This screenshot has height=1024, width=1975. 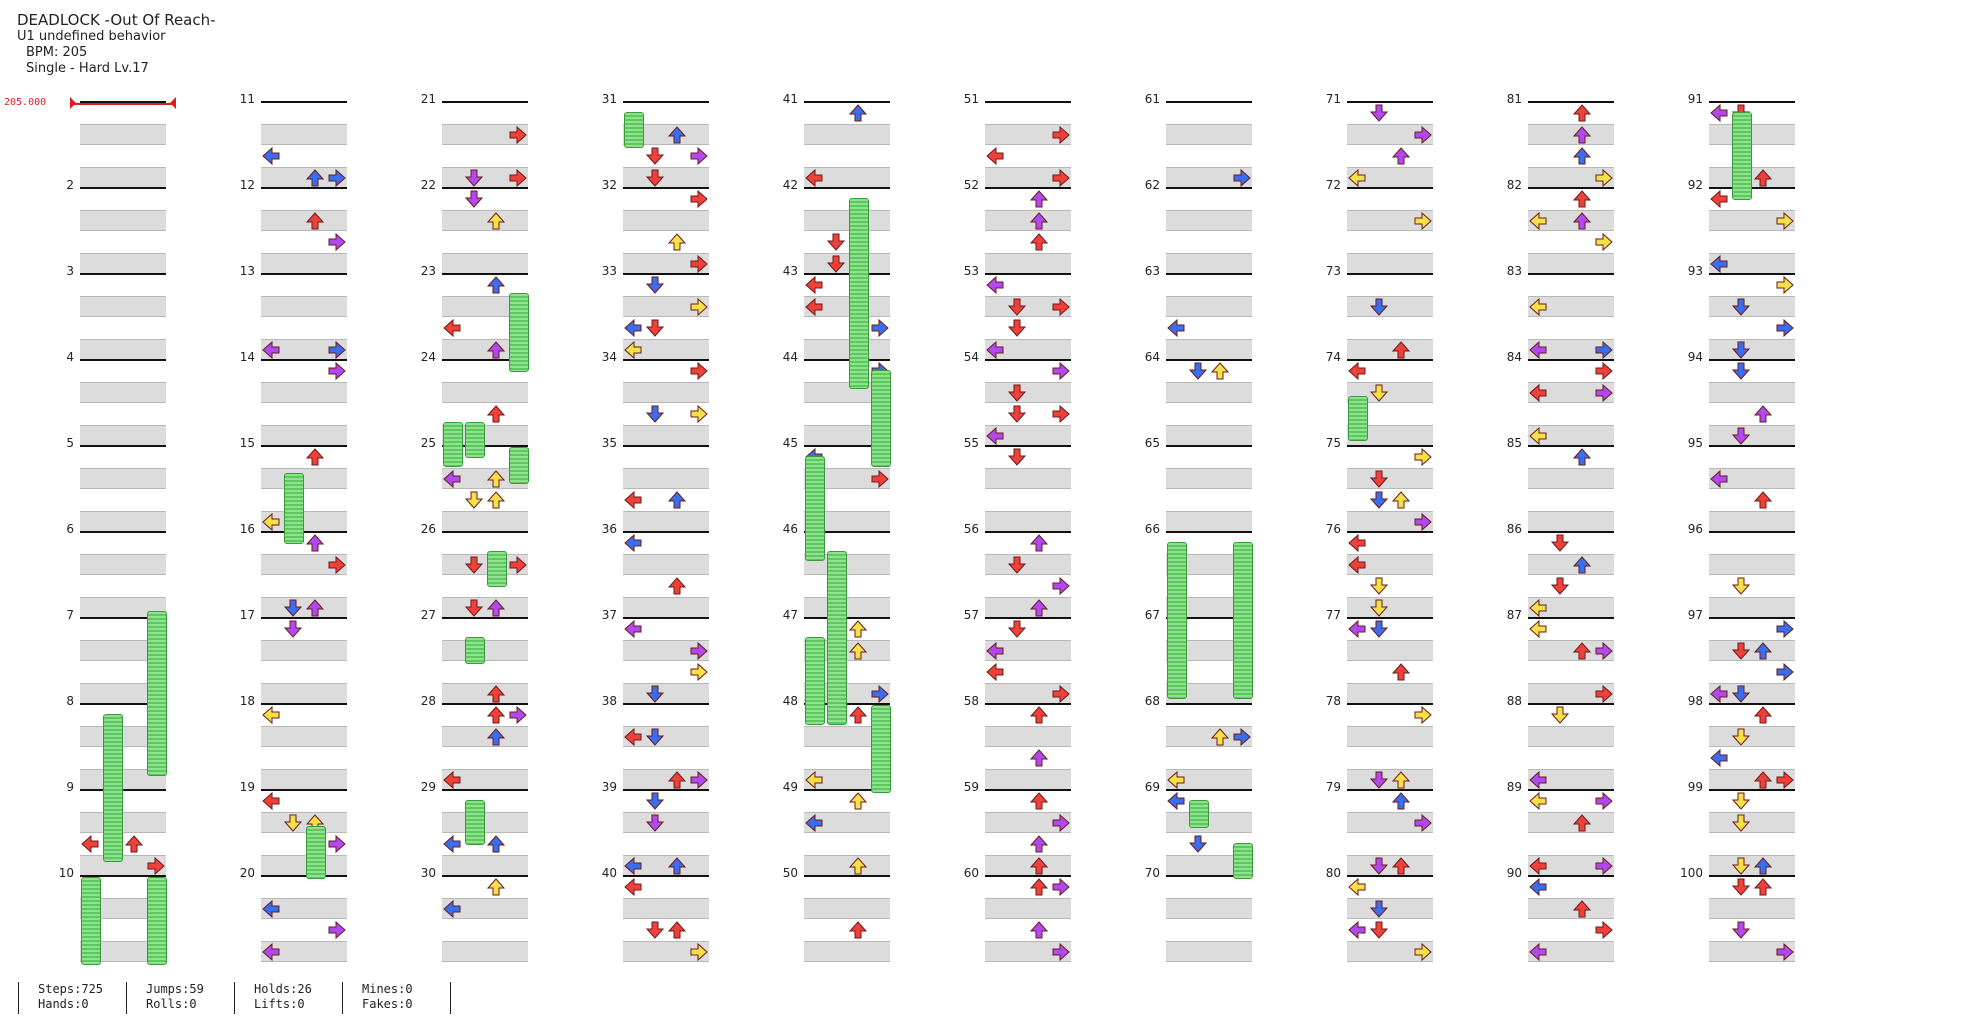 I want to click on measure-number: 94, so click(x=1695, y=357).